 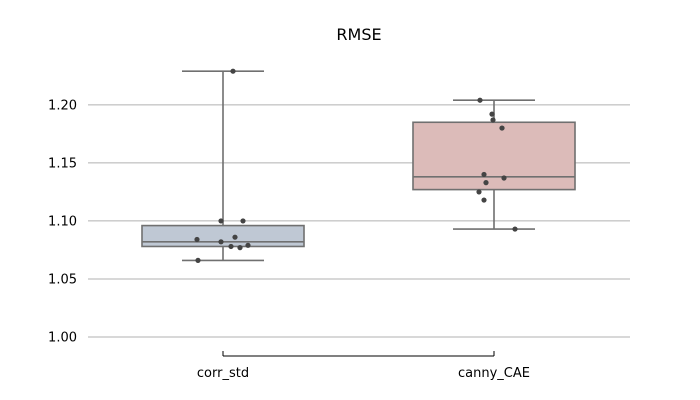 What do you see at coordinates (363, 366) in the screenshot?
I see `x-axis: corr_std canny_CAE` at bounding box center [363, 366].